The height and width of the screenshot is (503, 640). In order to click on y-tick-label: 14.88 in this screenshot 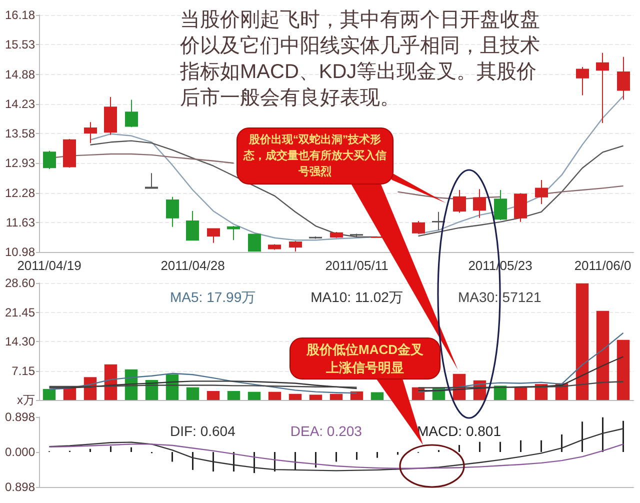, I will do `click(20, 74)`.